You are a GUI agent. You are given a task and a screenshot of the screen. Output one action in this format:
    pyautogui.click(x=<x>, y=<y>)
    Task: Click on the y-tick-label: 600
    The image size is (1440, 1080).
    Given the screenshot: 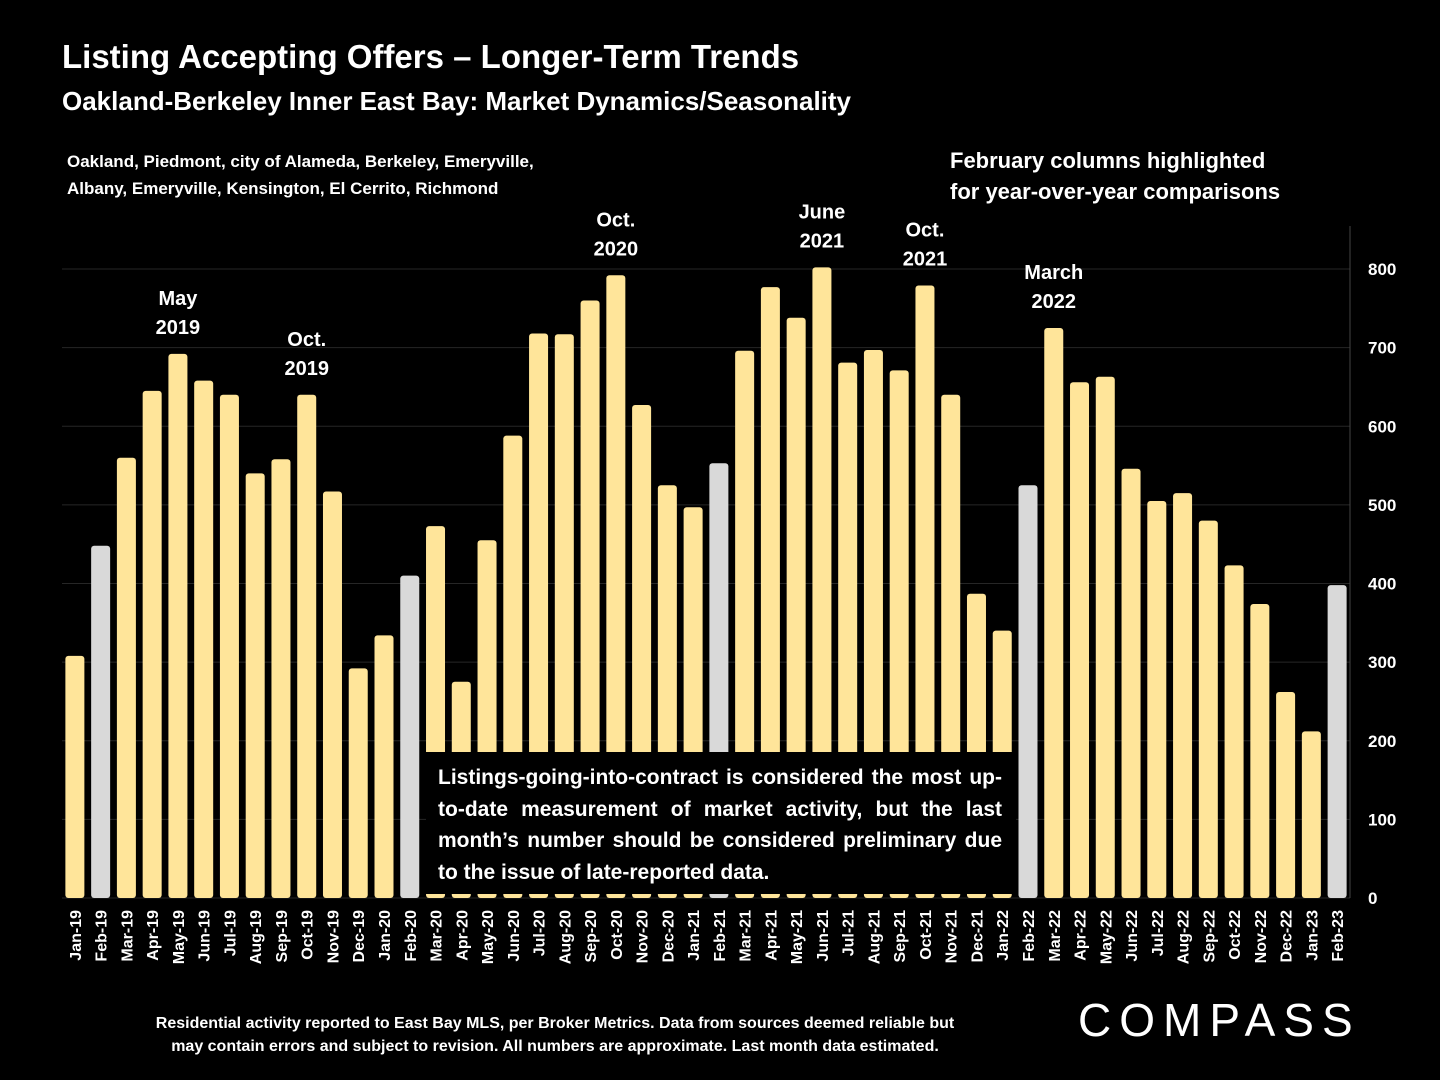 What is the action you would take?
    pyautogui.click(x=1382, y=426)
    